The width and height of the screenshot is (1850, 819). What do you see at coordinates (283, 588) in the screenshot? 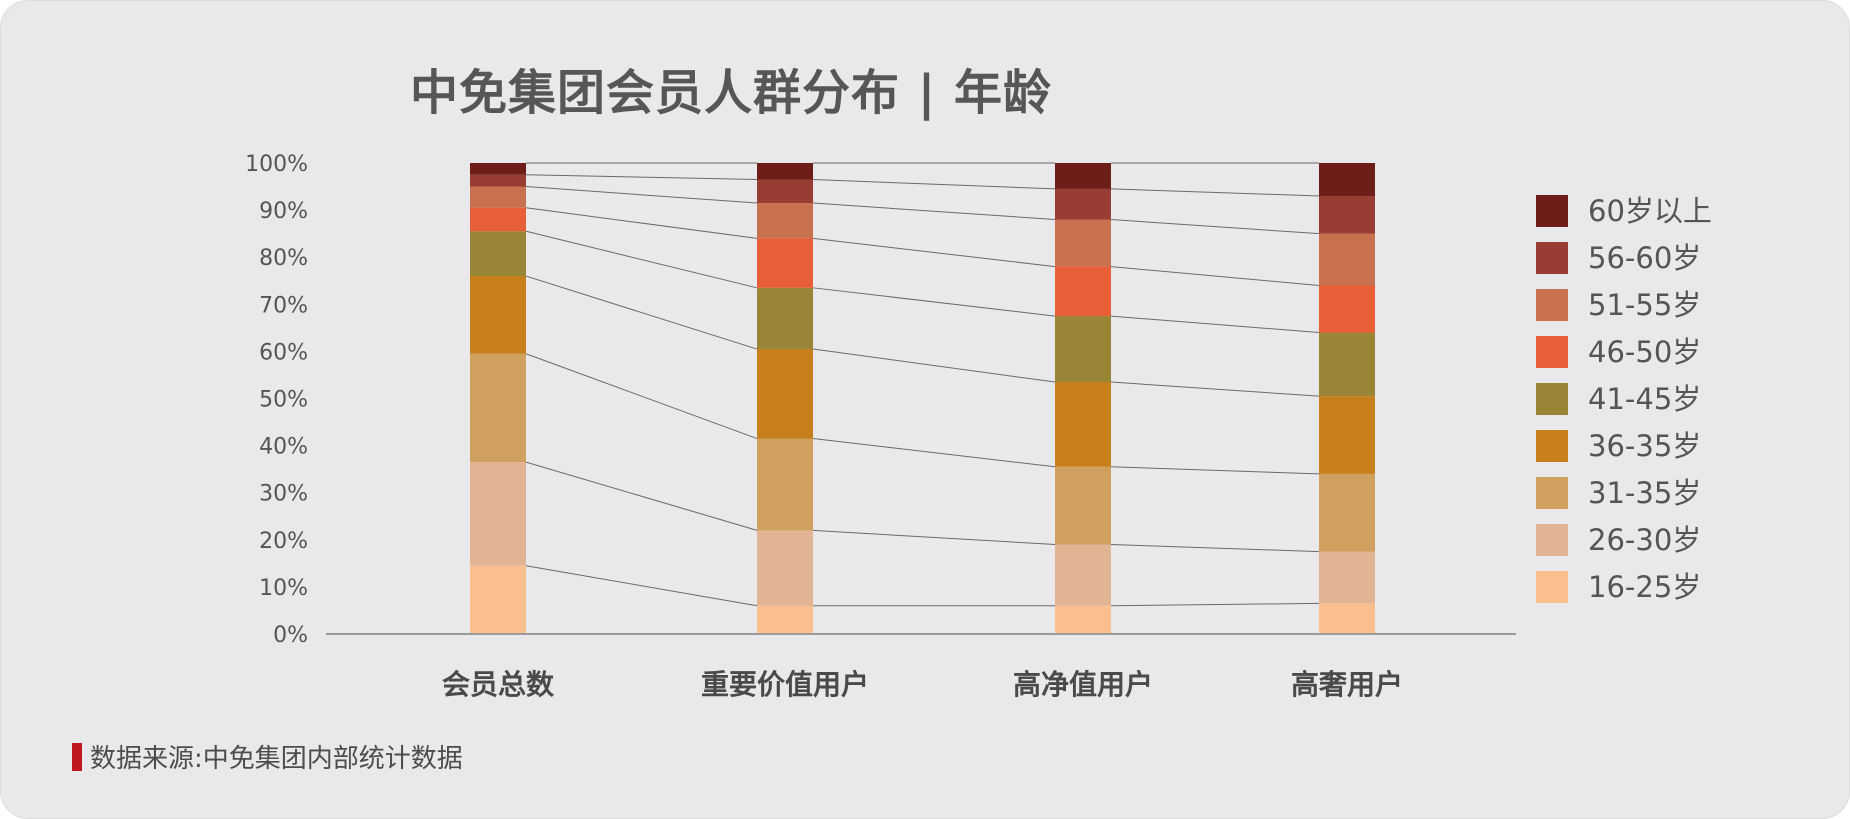
I see `y-tick-label: 10%` at bounding box center [283, 588].